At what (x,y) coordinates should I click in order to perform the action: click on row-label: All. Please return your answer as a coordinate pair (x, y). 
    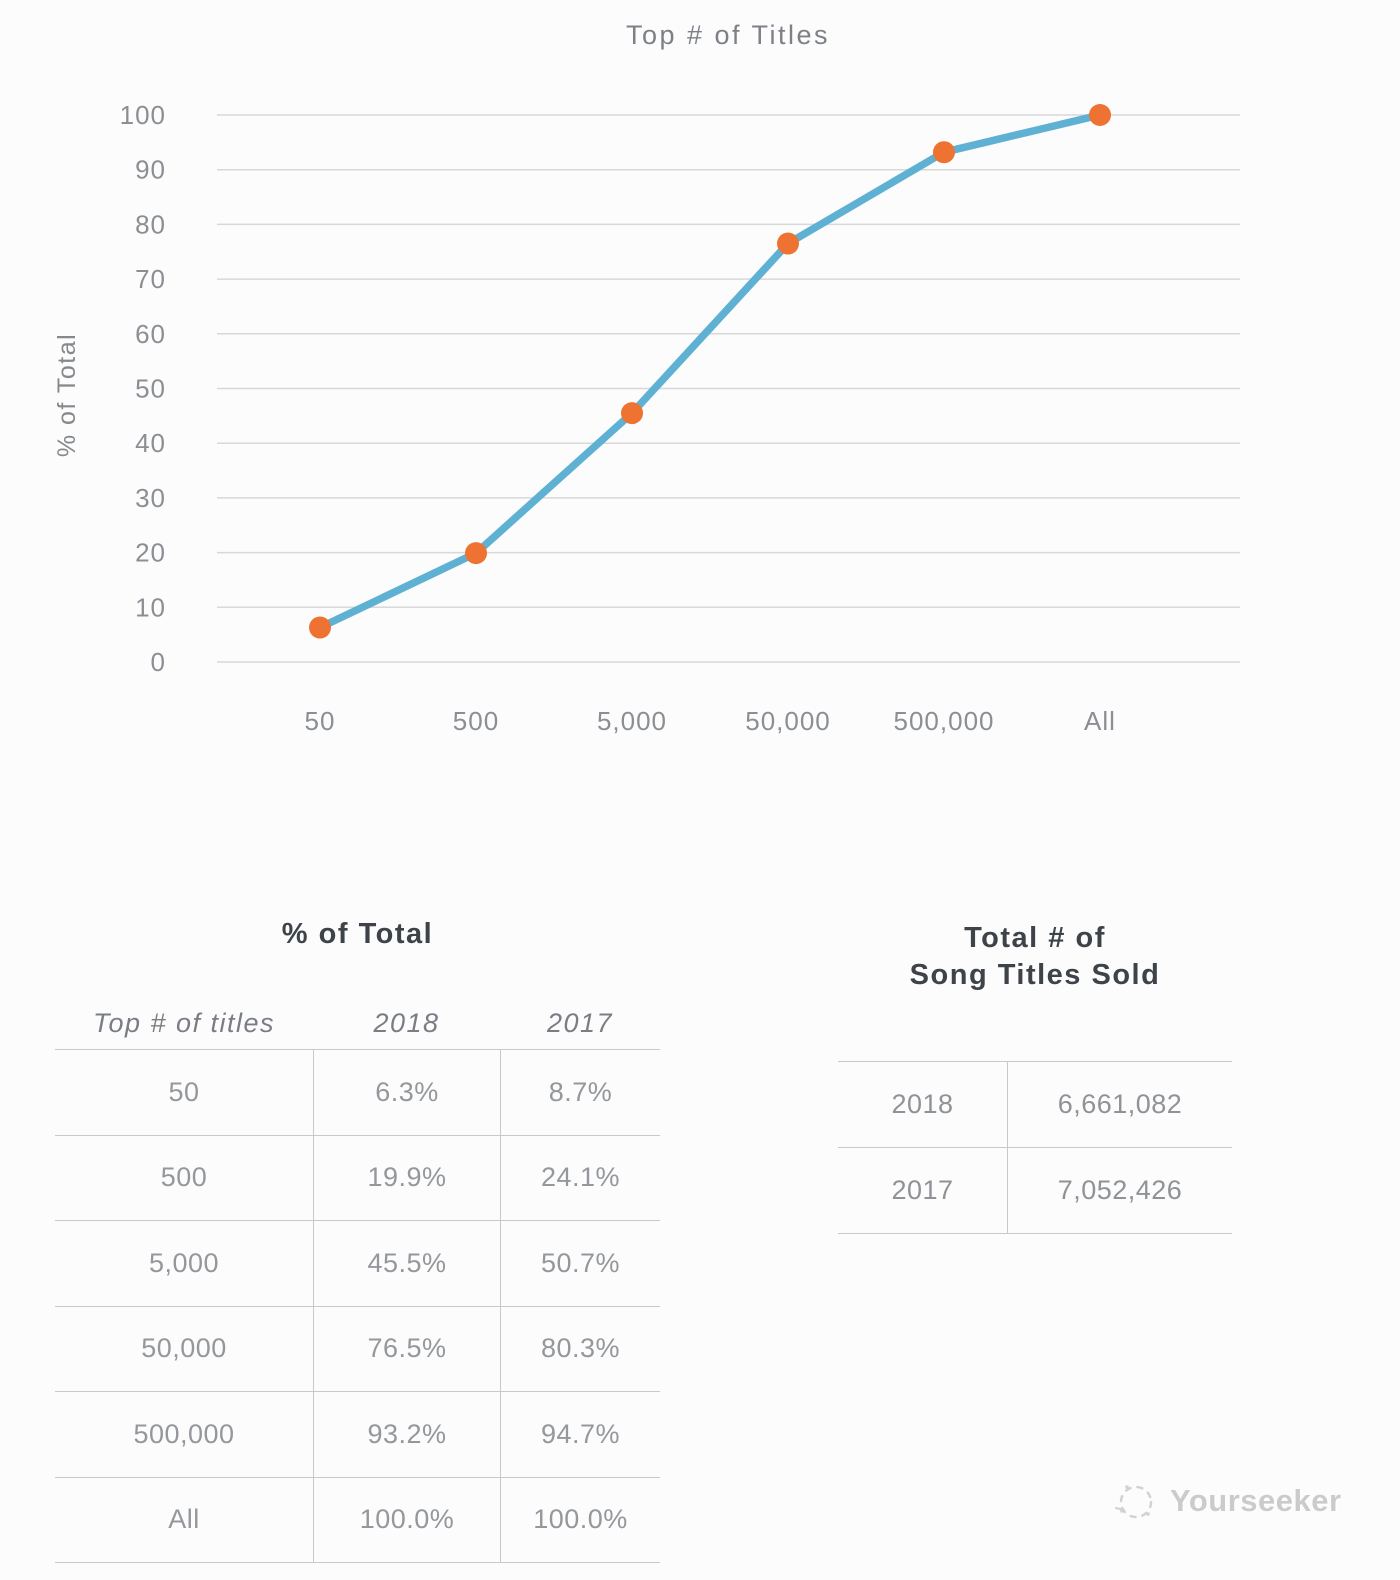
    Looking at the image, I should click on (184, 1519).